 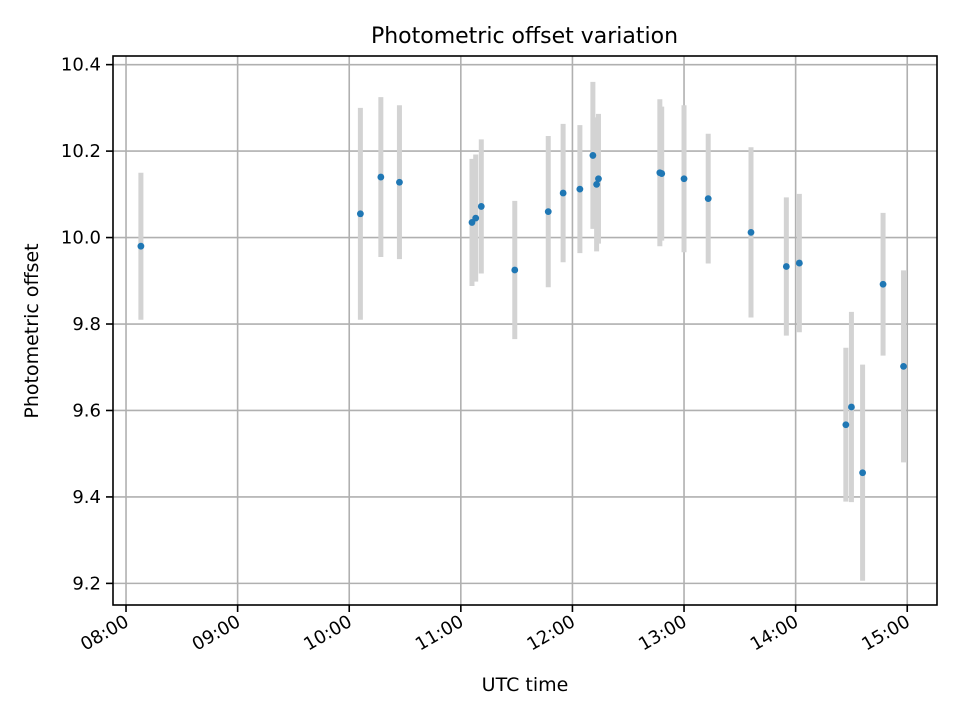 What do you see at coordinates (495, 630) in the screenshot?
I see `x-axis-ticks: 08:00 09:00 10:00 11:00 12:00 13:00 14:00 15:00` at bounding box center [495, 630].